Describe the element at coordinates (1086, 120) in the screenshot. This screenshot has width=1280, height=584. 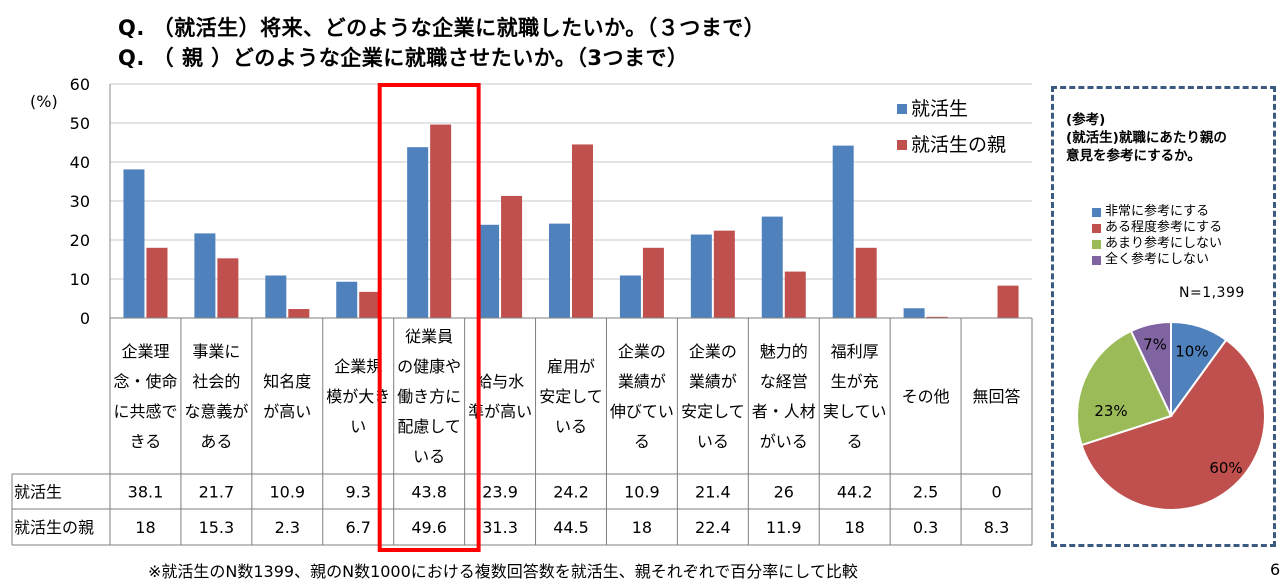
I see `reference-title-line: (参考)` at that location.